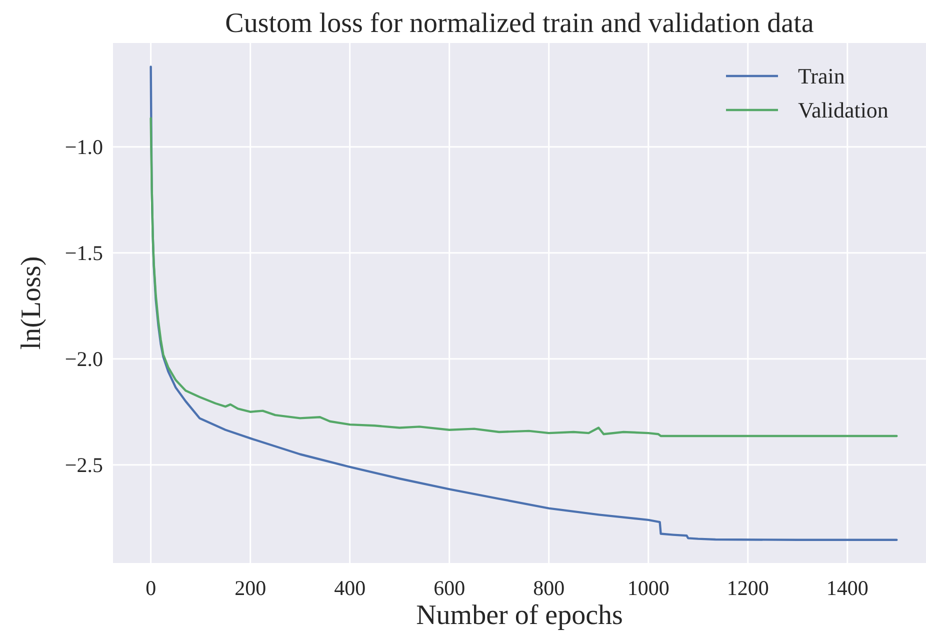  What do you see at coordinates (648, 588) in the screenshot?
I see `x-tick-label: 1000` at bounding box center [648, 588].